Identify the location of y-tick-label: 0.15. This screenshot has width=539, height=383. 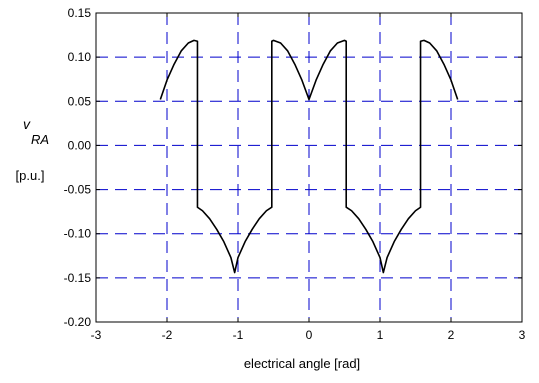
(80, 13).